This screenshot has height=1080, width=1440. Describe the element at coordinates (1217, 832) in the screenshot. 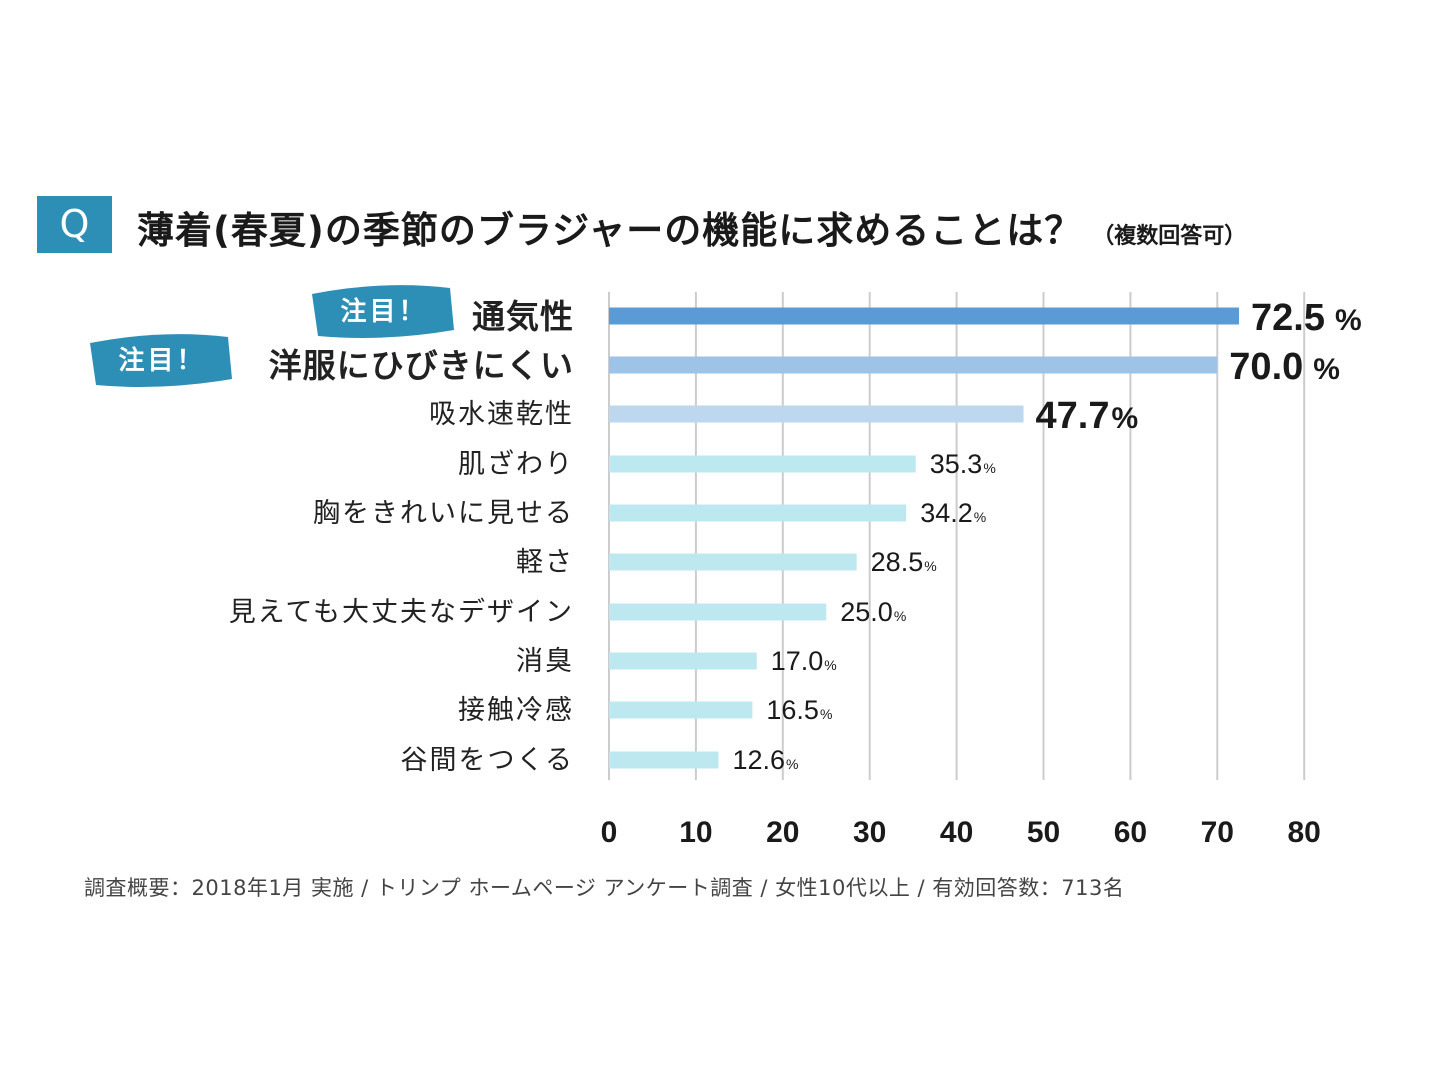

I see `x-tick-label: 70` at that location.